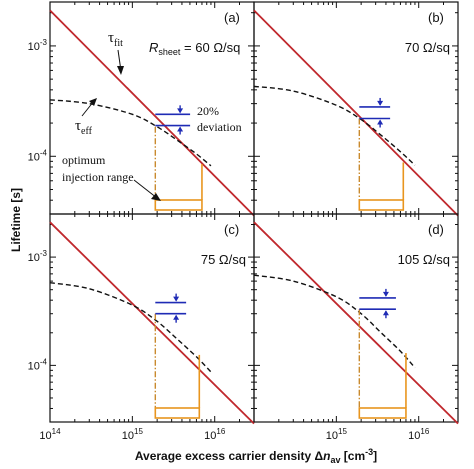 This screenshot has width=474, height=469. I want to click on panel-label: (b), so click(436, 17).